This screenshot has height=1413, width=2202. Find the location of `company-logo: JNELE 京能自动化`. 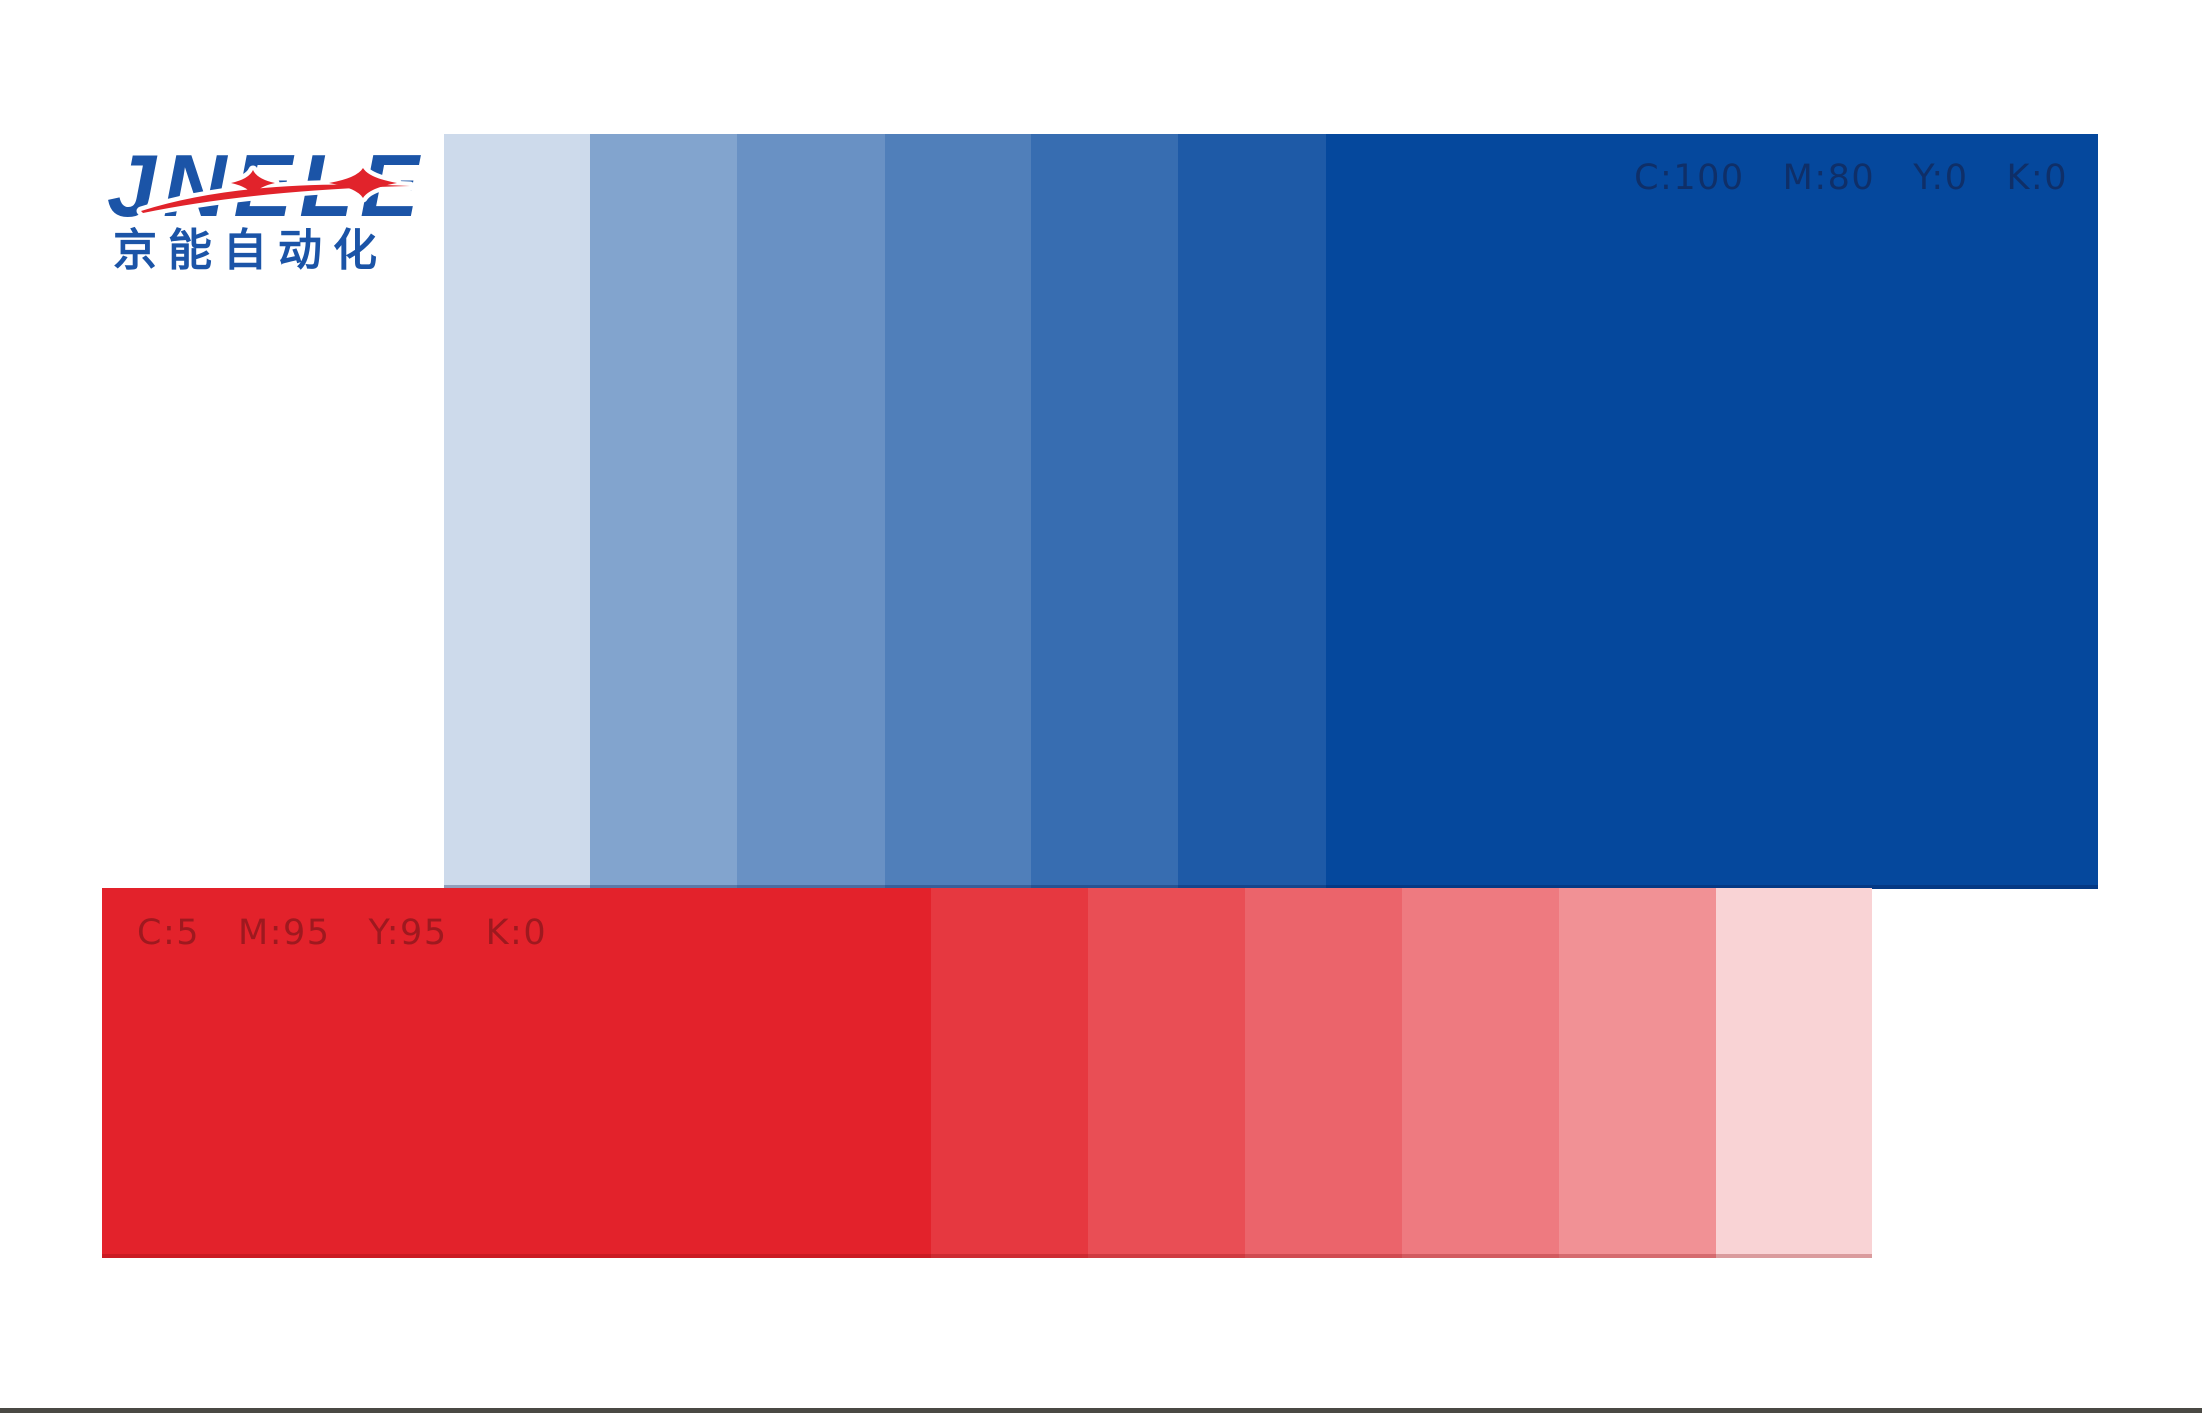

company-logo: JNELE 京能自动化 is located at coordinates (263, 210).